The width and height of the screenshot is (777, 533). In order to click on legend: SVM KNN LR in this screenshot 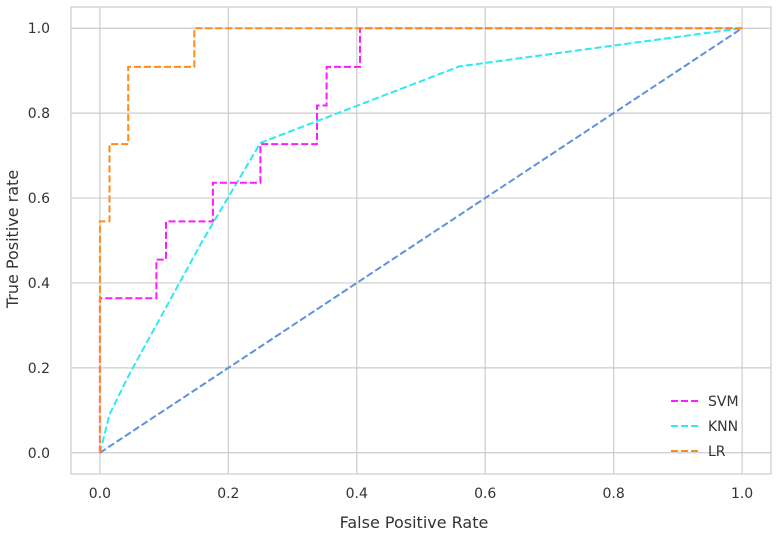, I will do `click(705, 427)`.